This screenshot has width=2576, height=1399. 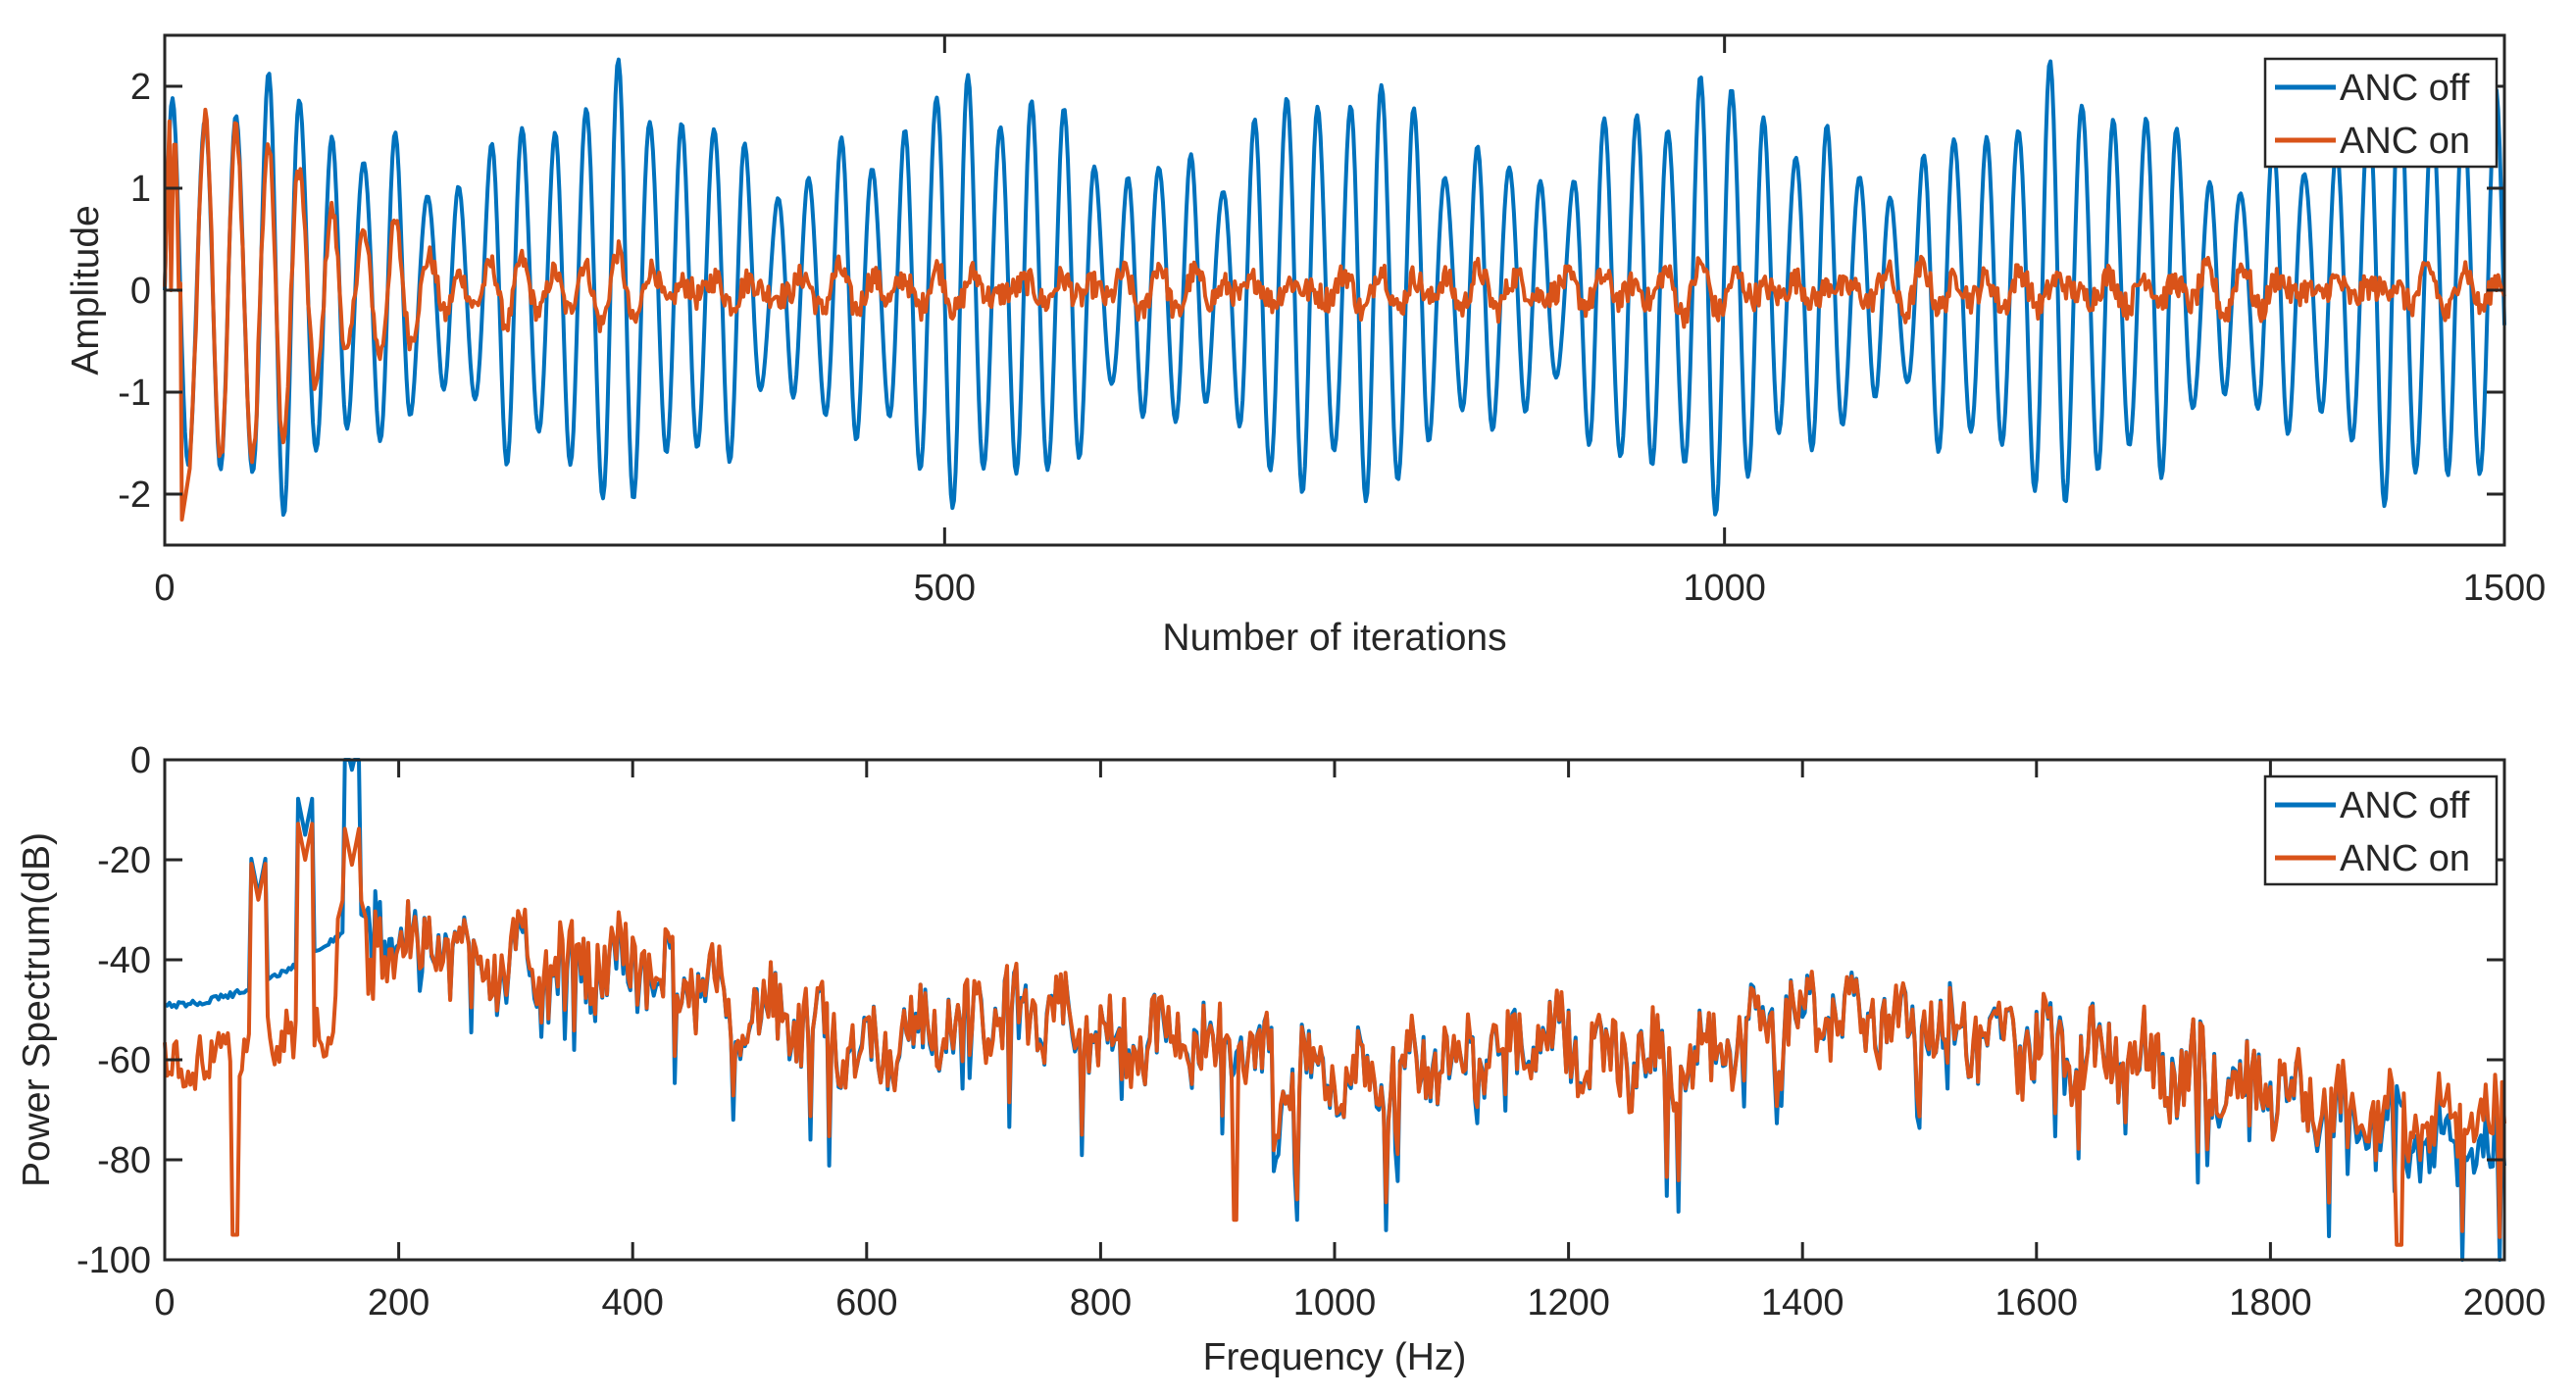 I want to click on amplitude-xtick-label: 1500, so click(x=2505, y=589).